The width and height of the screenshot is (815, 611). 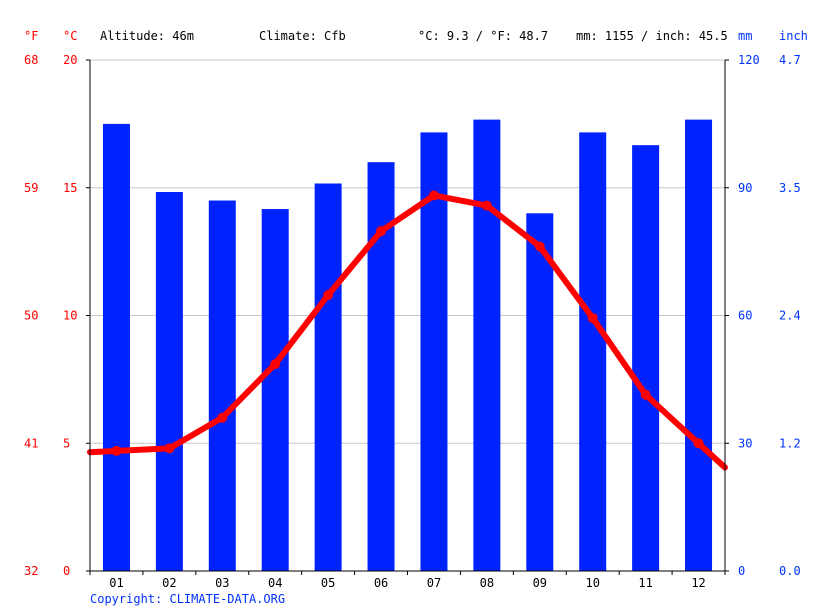 I want to click on month-label: 05, so click(x=328, y=583).